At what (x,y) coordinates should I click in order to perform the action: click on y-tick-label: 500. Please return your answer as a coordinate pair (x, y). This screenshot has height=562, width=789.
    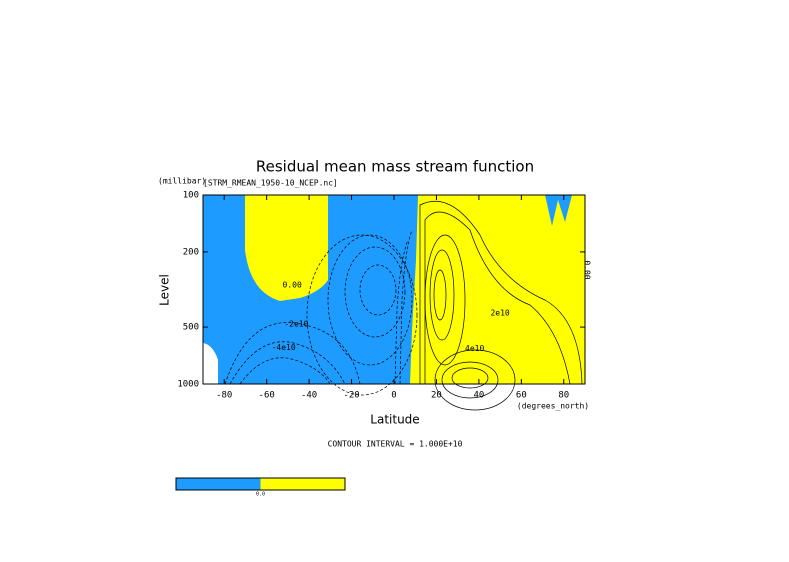
    Looking at the image, I should click on (191, 328).